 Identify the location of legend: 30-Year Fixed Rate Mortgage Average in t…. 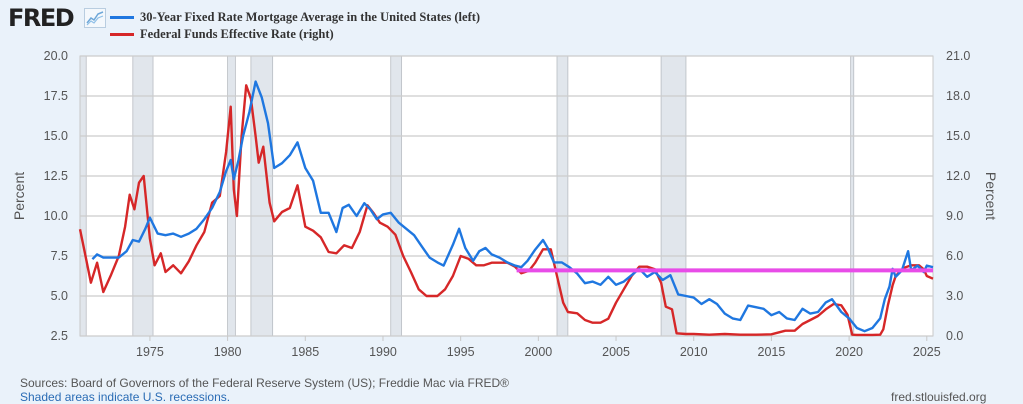
(295, 26).